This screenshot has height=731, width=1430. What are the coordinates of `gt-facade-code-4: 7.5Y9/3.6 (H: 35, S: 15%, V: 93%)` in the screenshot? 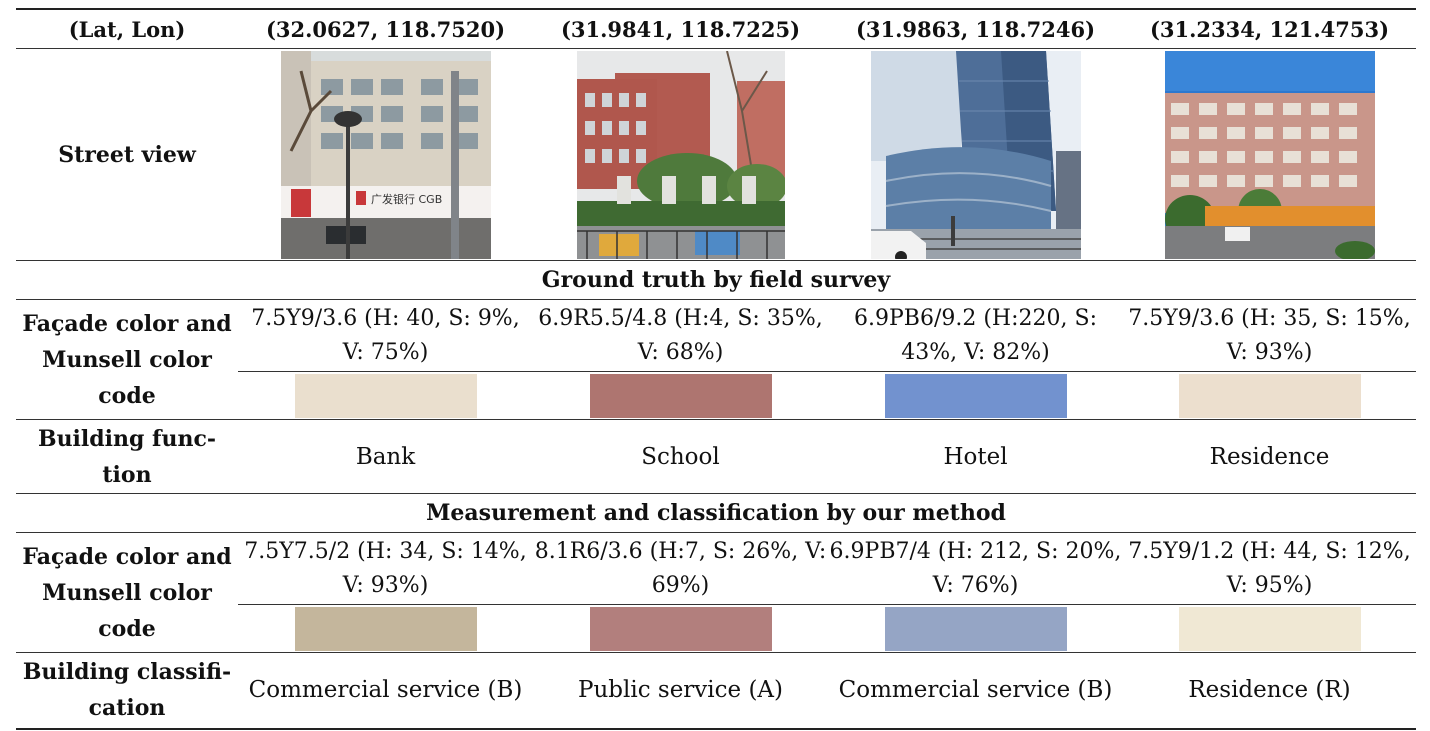 It's located at (1269, 335).